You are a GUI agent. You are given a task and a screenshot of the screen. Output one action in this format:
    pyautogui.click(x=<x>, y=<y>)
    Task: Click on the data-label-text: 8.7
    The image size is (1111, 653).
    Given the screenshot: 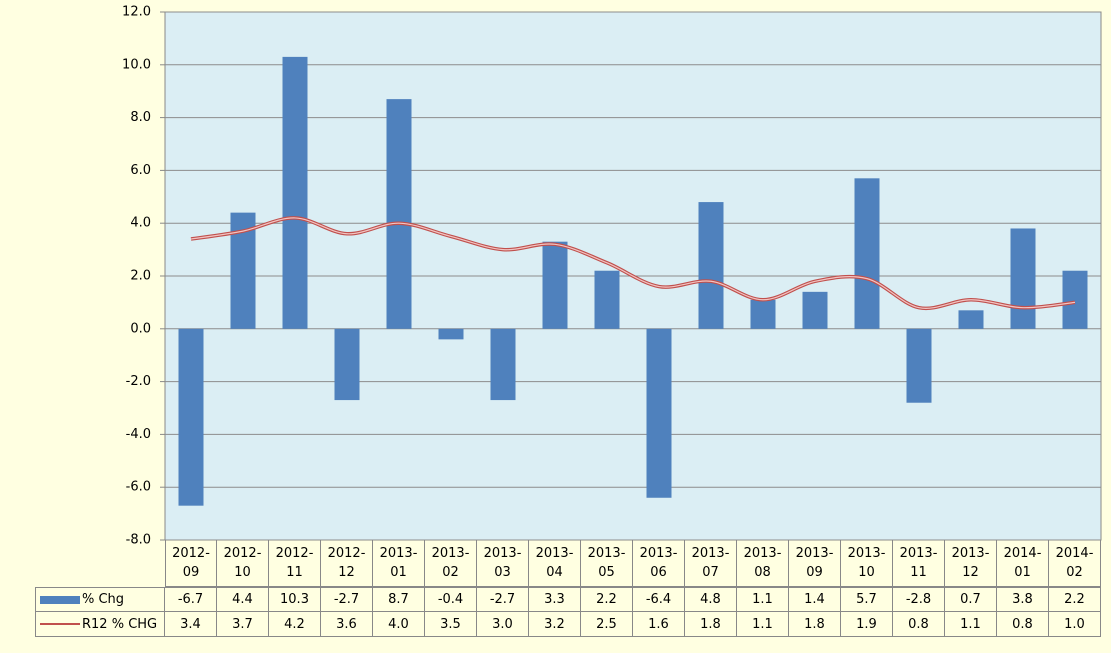 What is the action you would take?
    pyautogui.click(x=398, y=599)
    